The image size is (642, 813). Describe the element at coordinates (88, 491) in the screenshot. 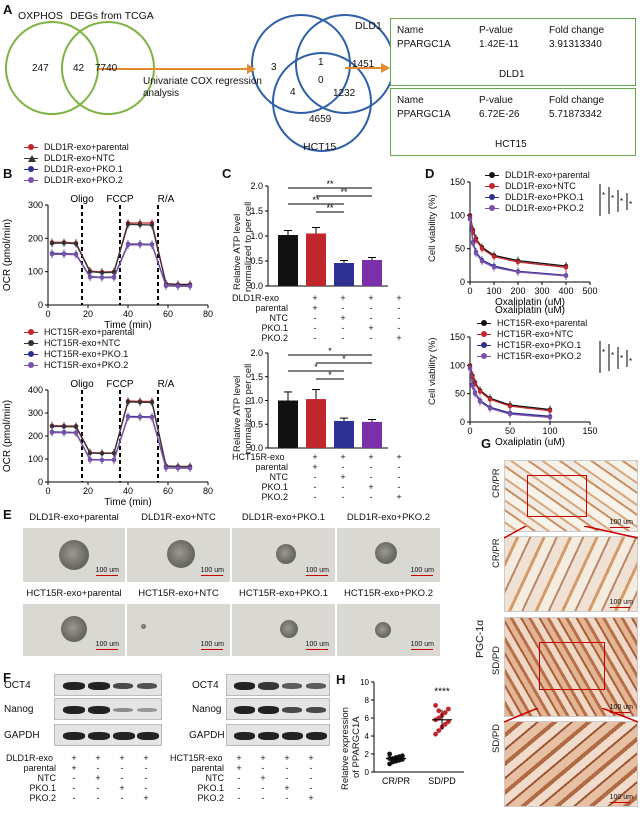

I see `x-tick-label: 20` at that location.